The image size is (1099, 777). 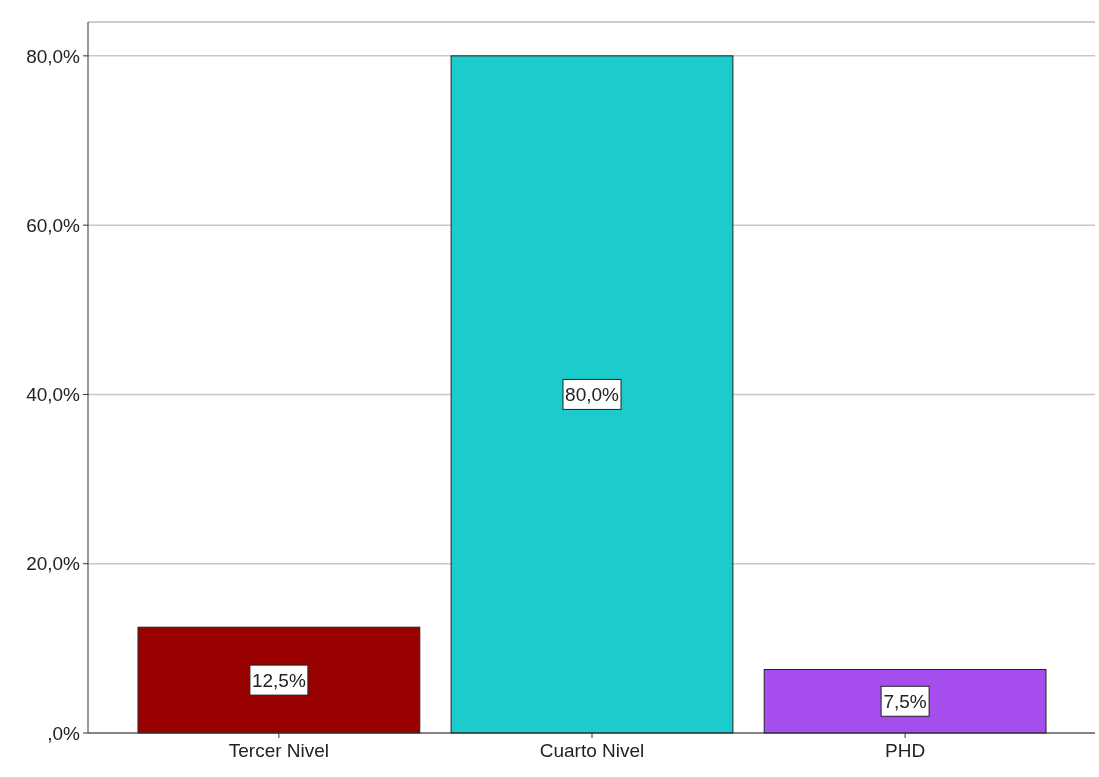 I want to click on y-tick-label: 40,0%, so click(x=53, y=395).